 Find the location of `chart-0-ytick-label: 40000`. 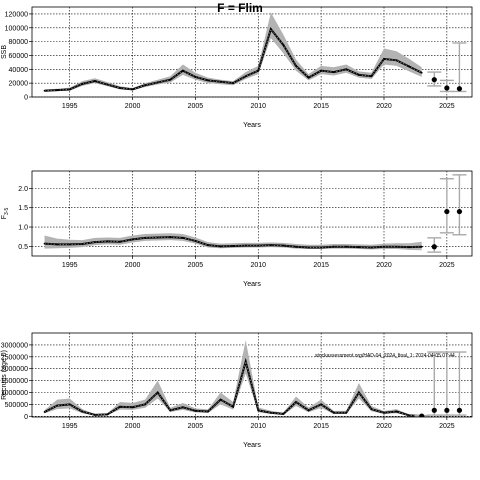

chart-0-ytick-label: 40000 is located at coordinates (19, 70).